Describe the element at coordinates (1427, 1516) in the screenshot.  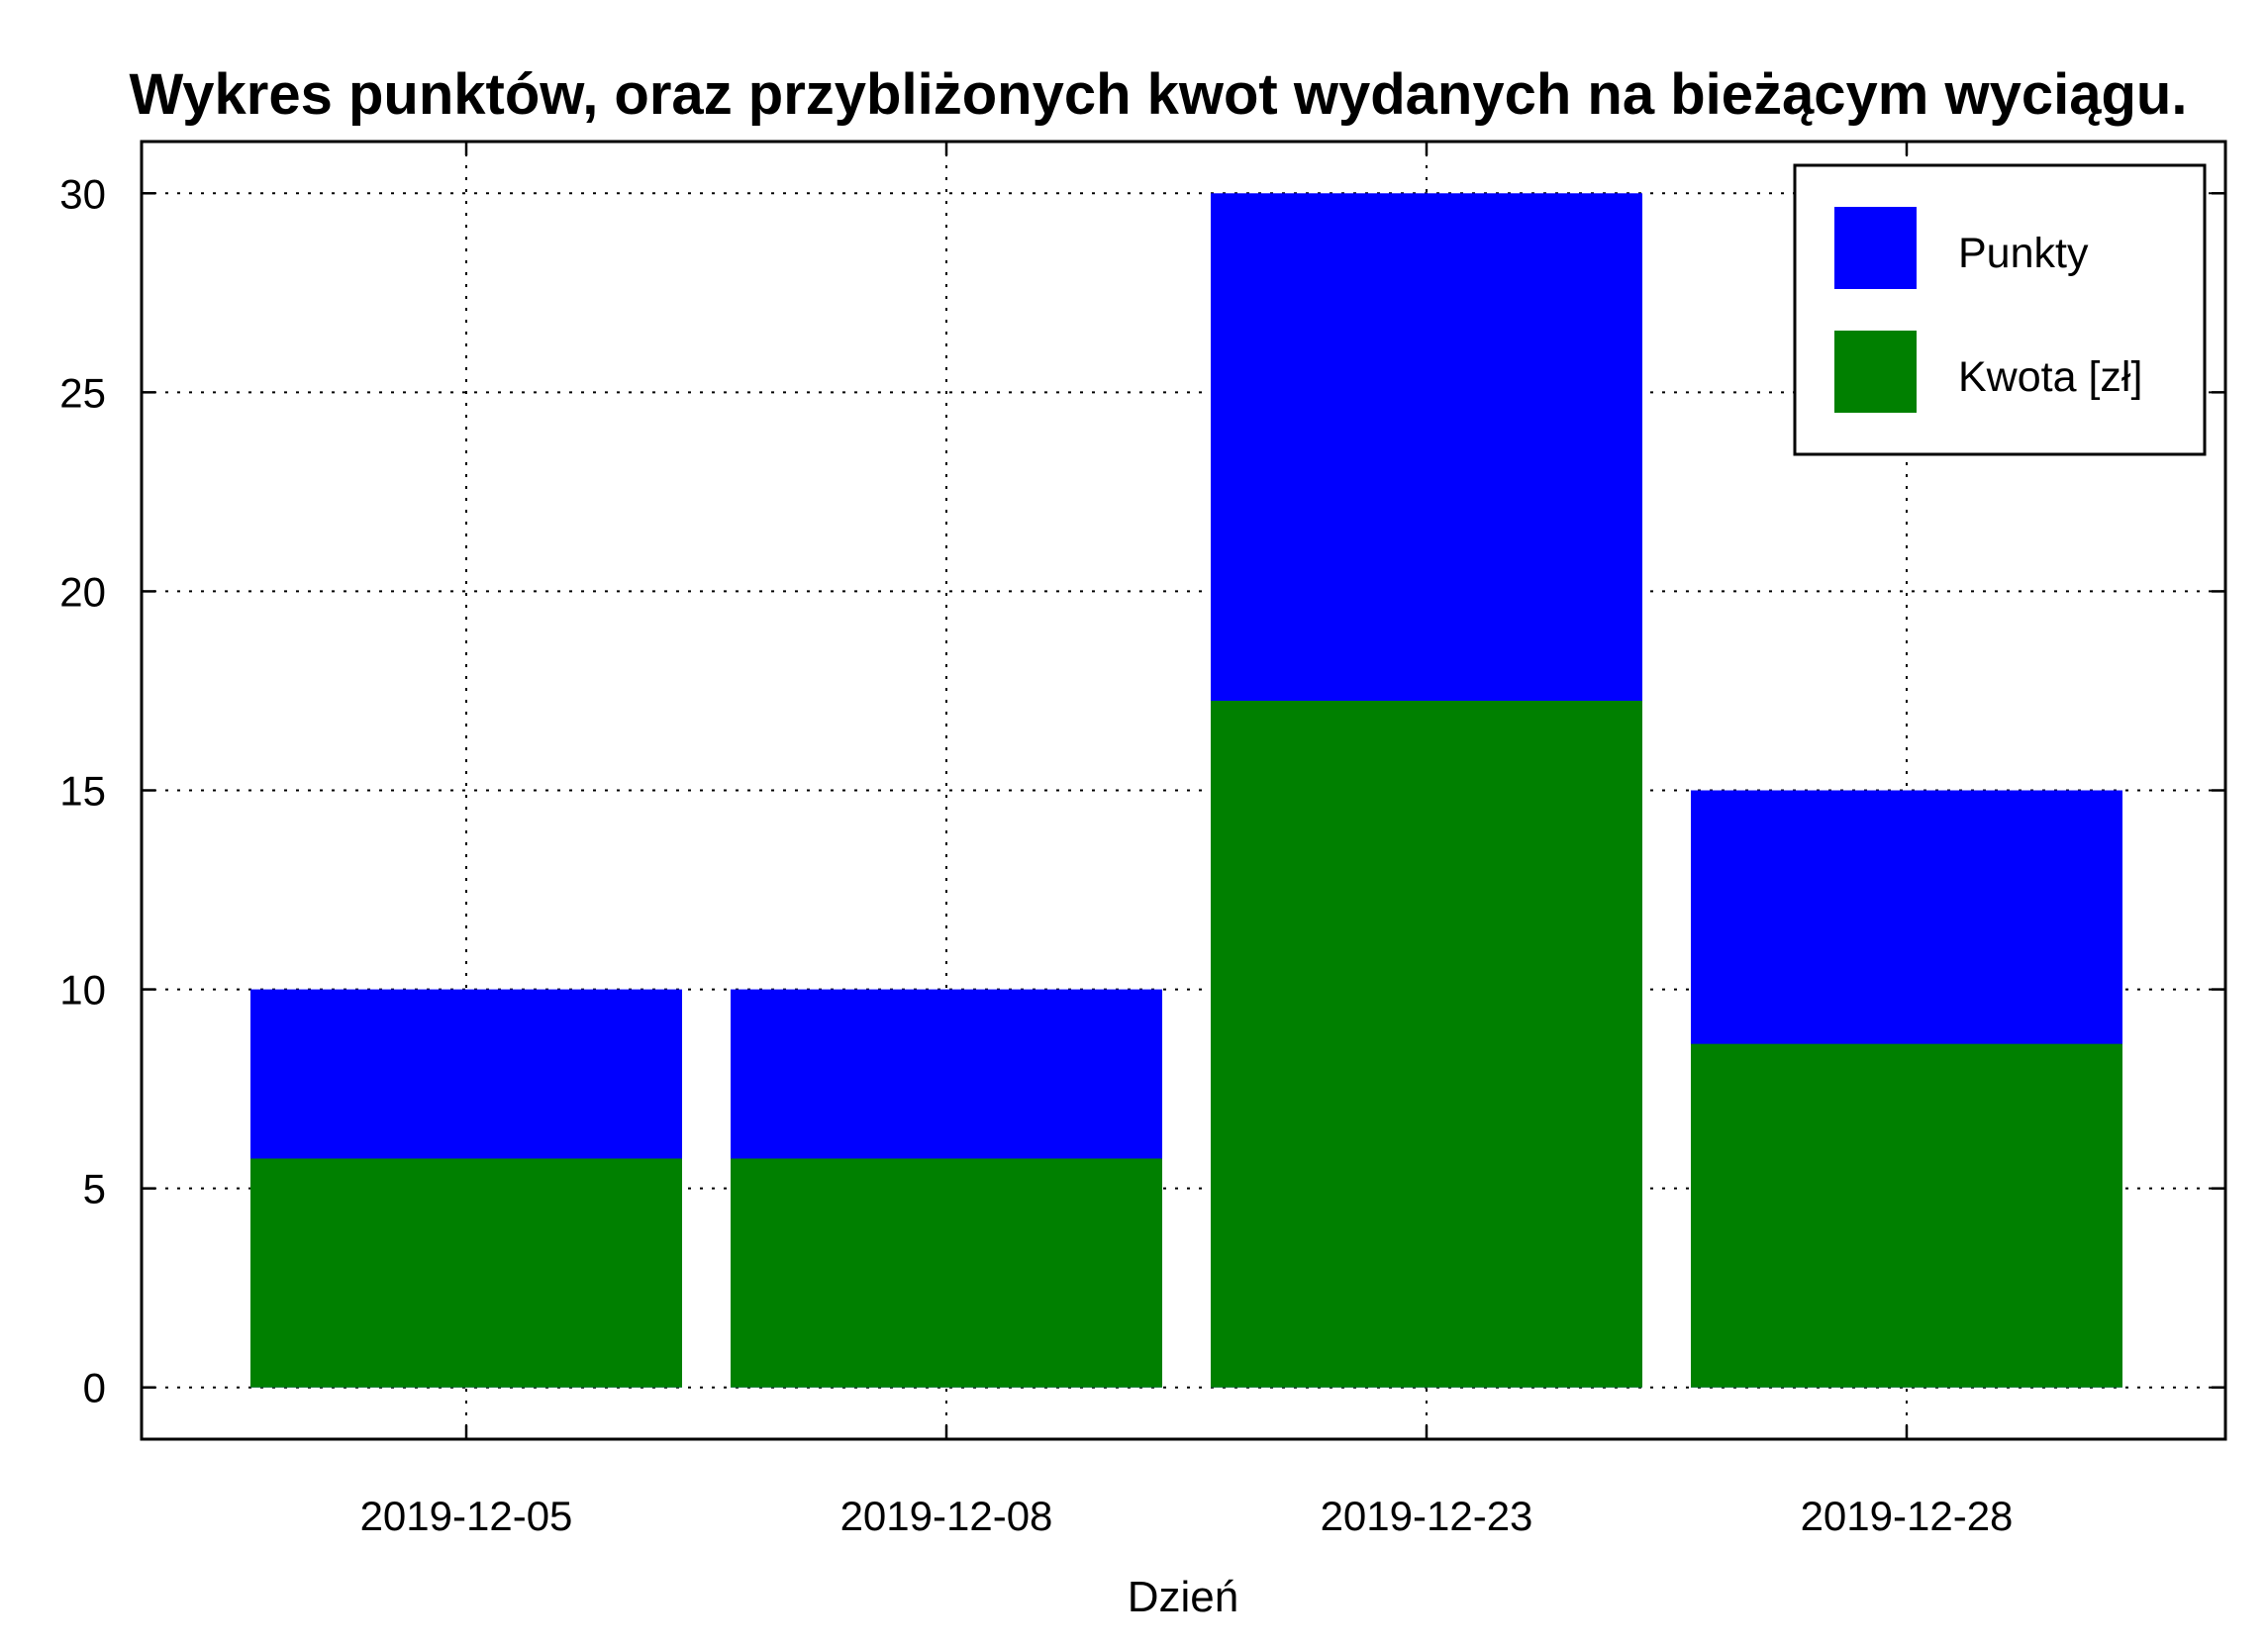
I see `x-tick-label: 2019-12-23` at that location.